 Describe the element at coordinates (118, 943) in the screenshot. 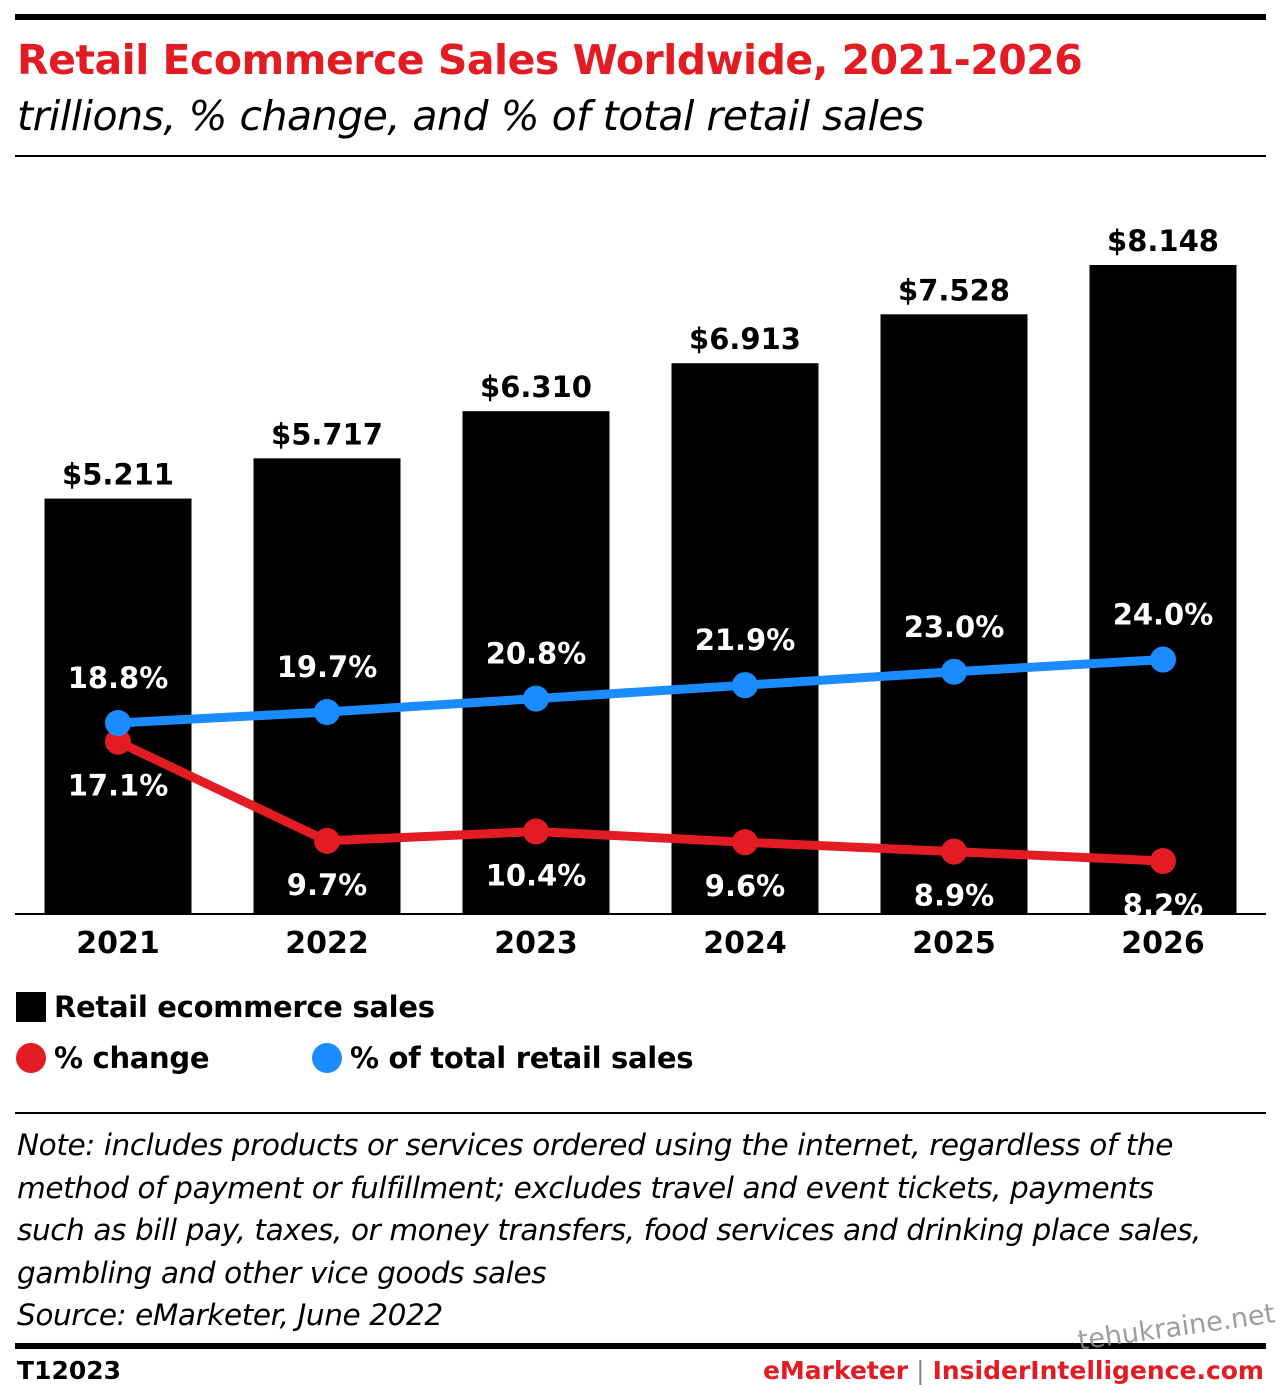

I see `x-tick-label: 2021` at that location.